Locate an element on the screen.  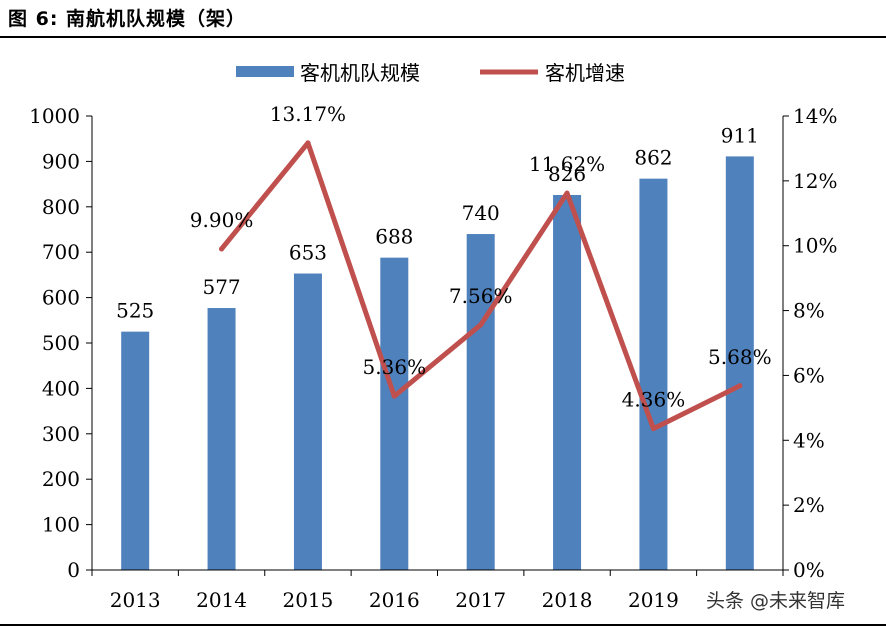
left-tick-label: 100 is located at coordinates (61, 525).